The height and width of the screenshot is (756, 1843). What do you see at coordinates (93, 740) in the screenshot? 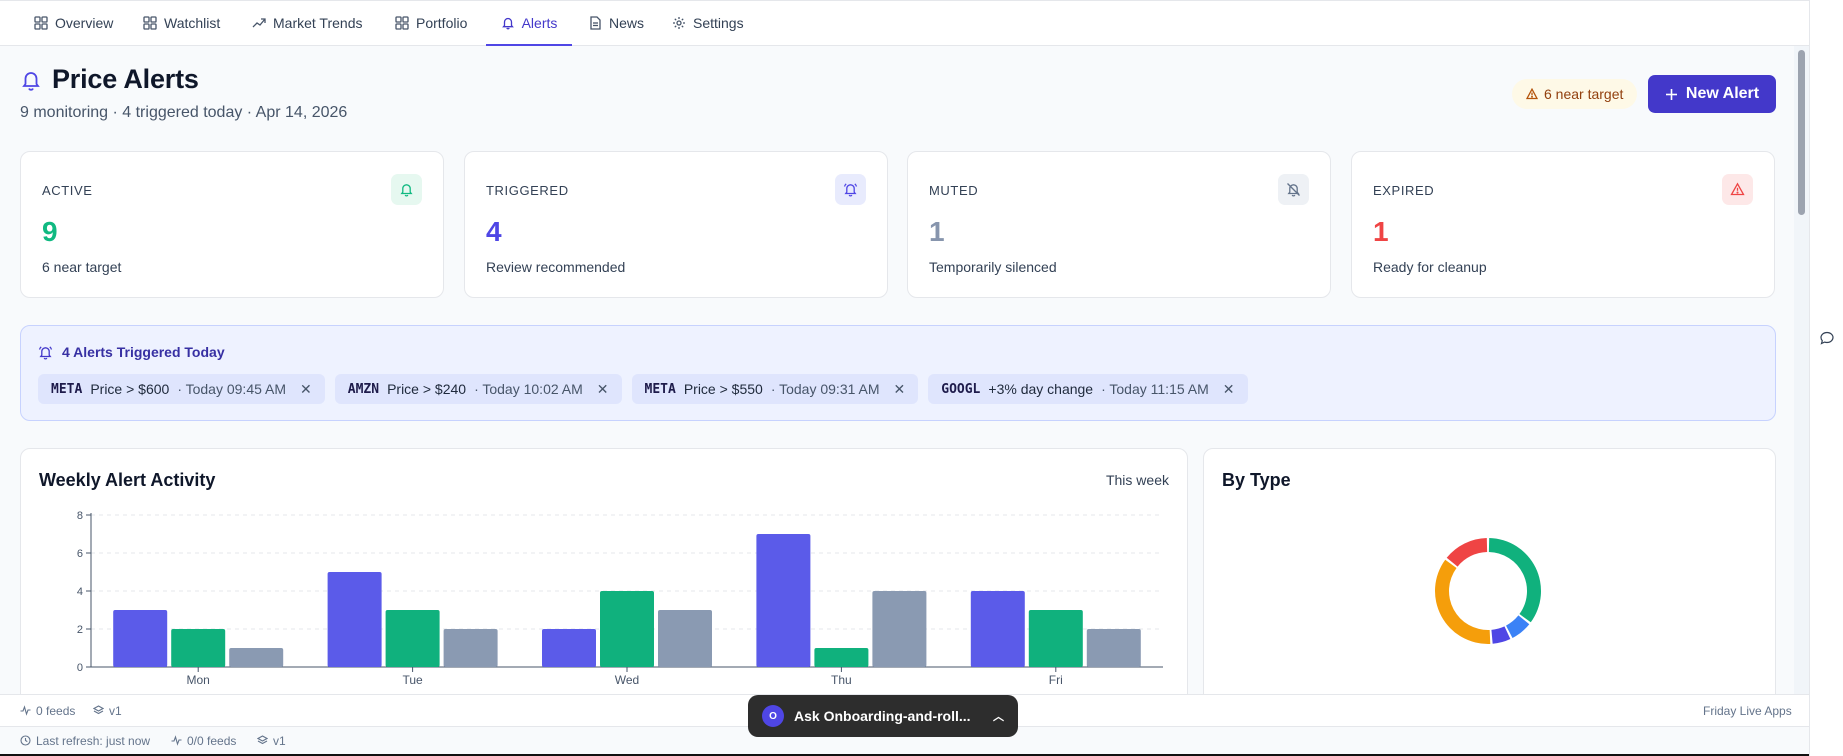
I see `last-refresh-label: Last refresh: just now` at bounding box center [93, 740].